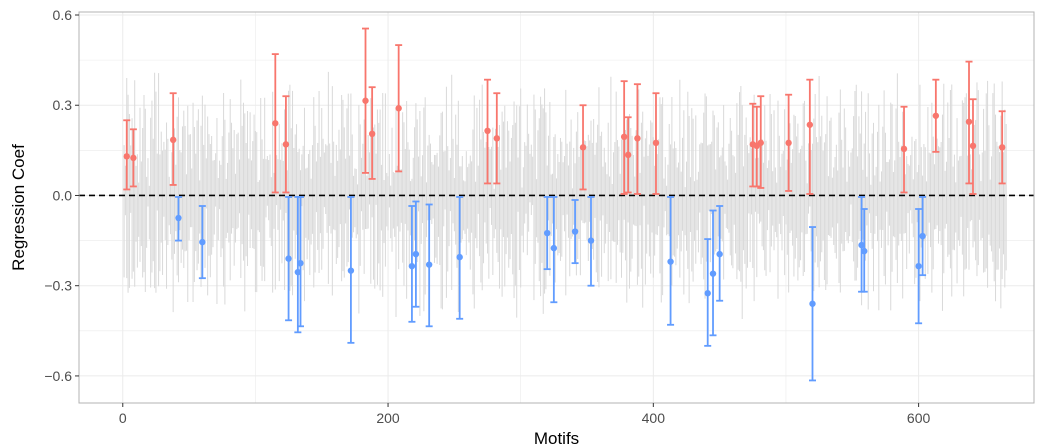 The image size is (1040, 448). Describe the element at coordinates (388, 418) in the screenshot. I see `x-tick-label: 200` at that location.